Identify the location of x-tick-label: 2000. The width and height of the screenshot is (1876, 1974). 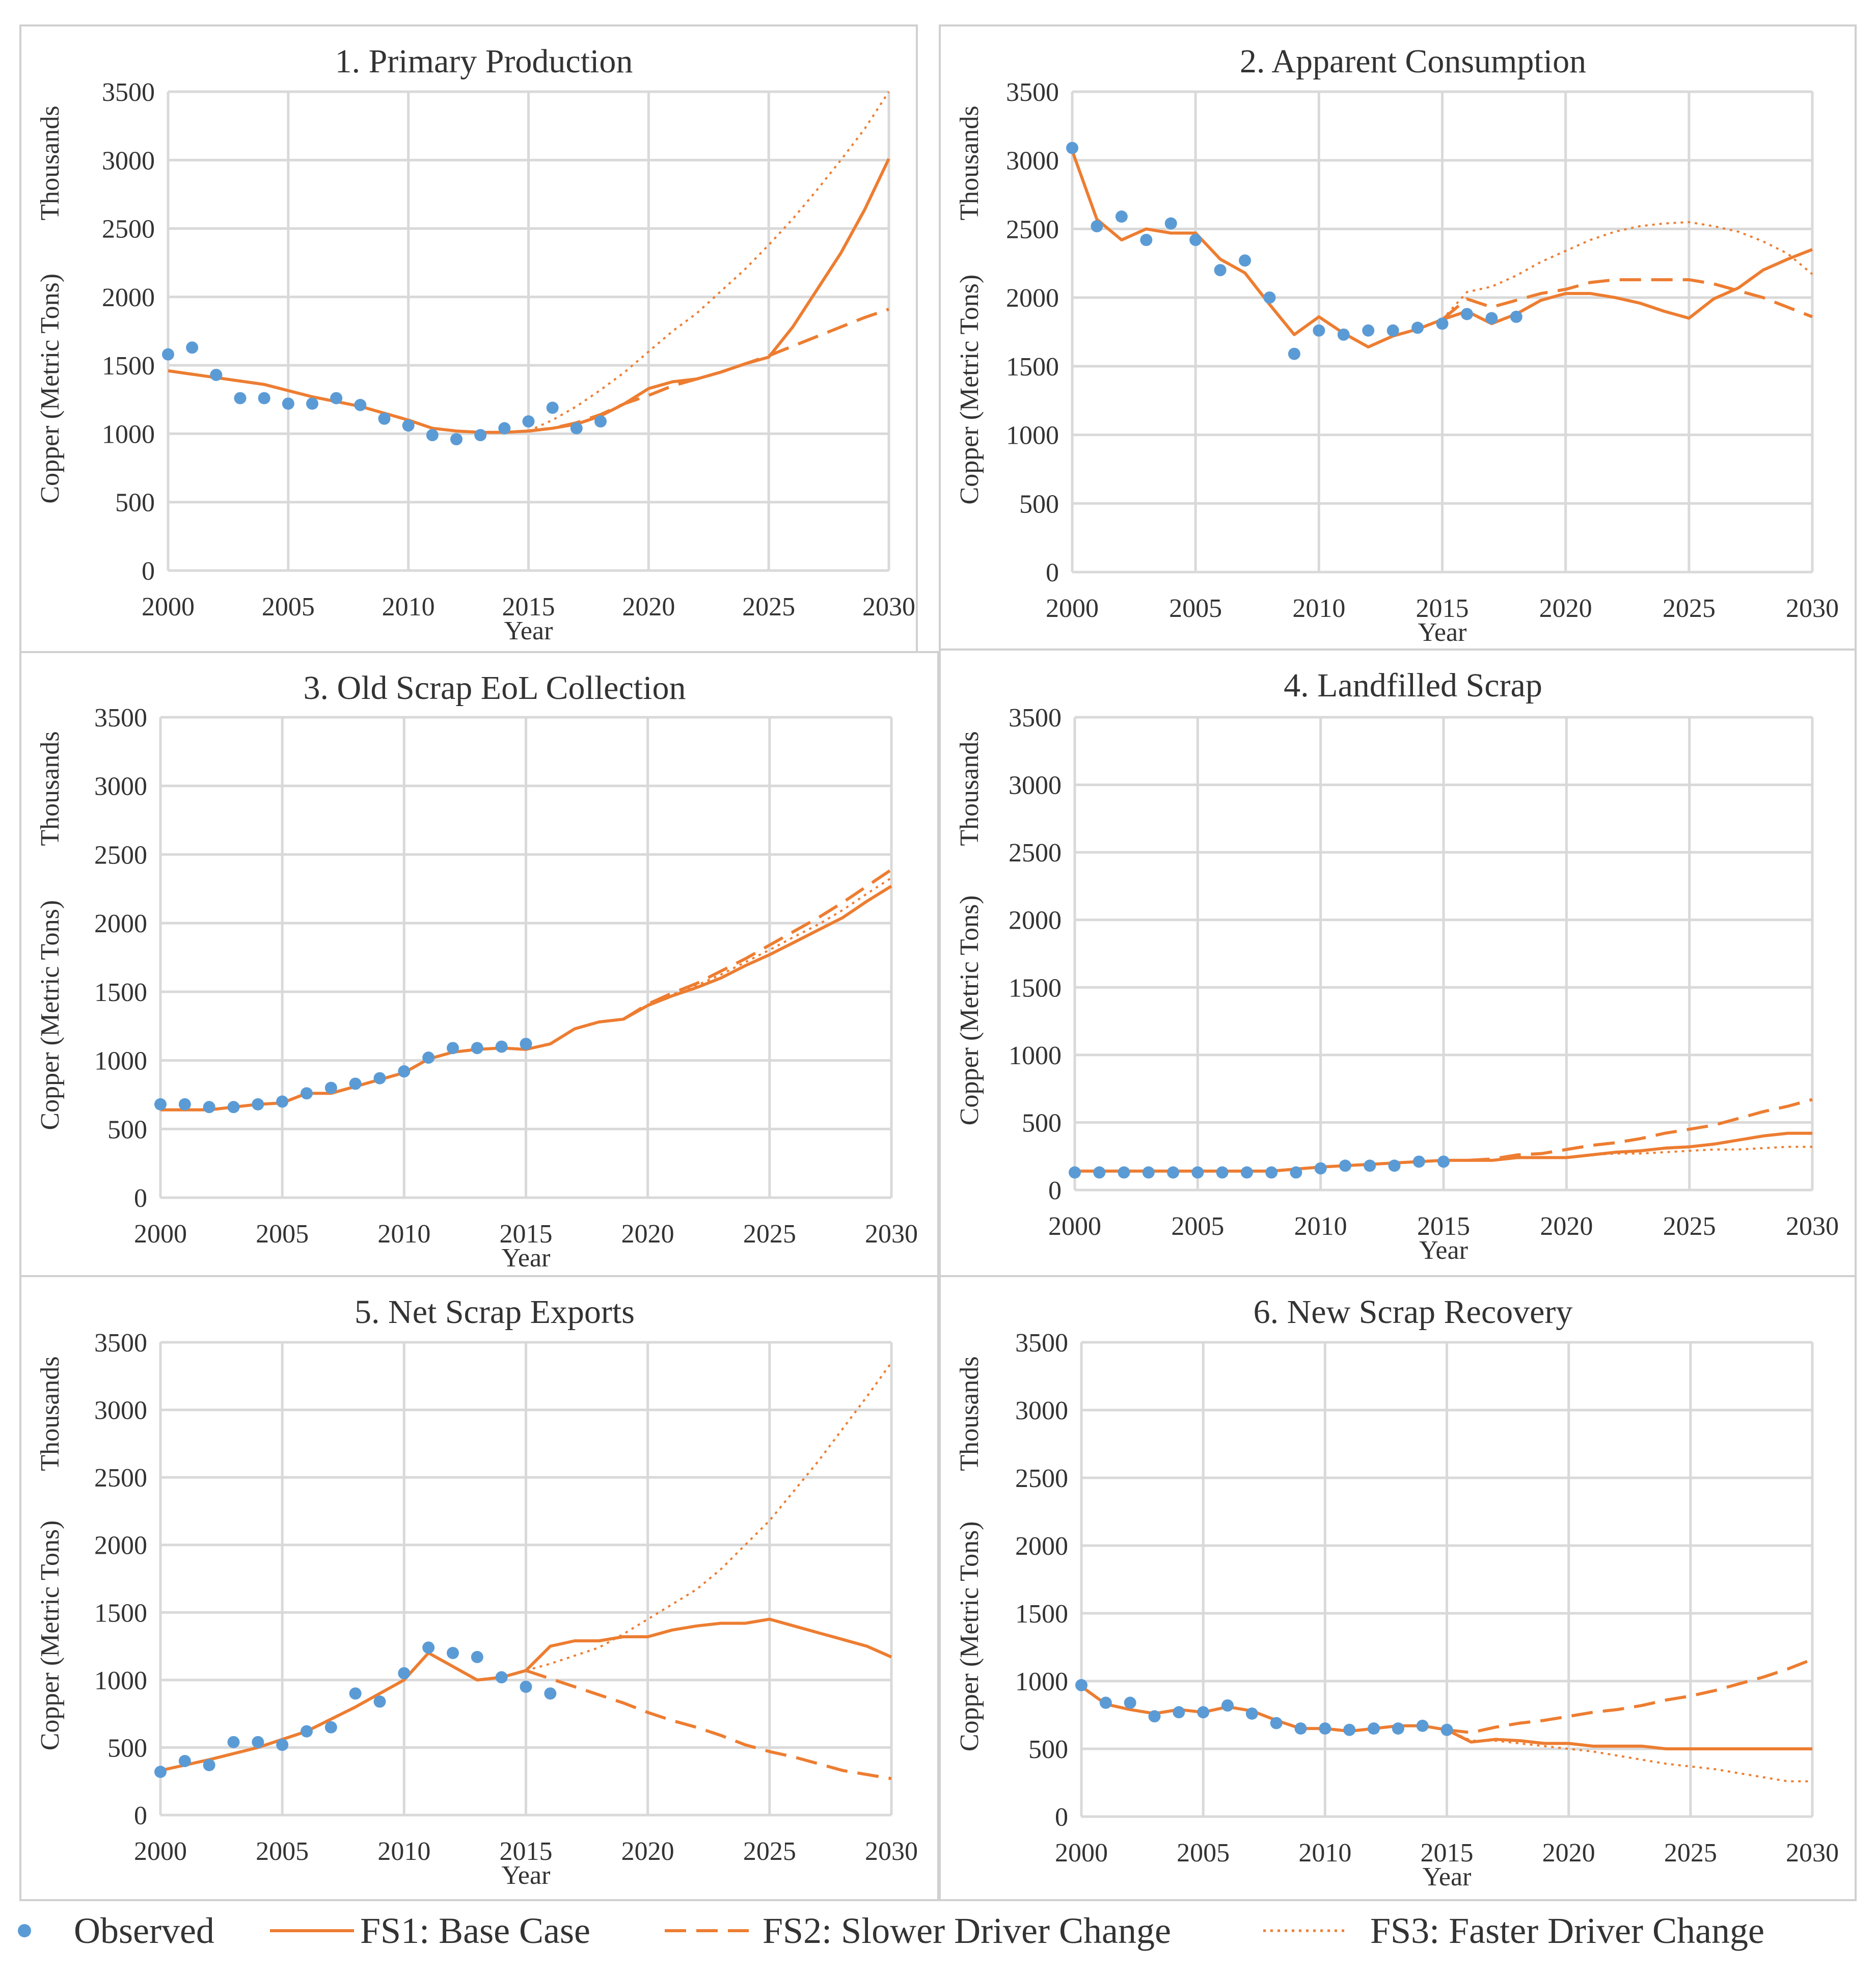
(169, 607).